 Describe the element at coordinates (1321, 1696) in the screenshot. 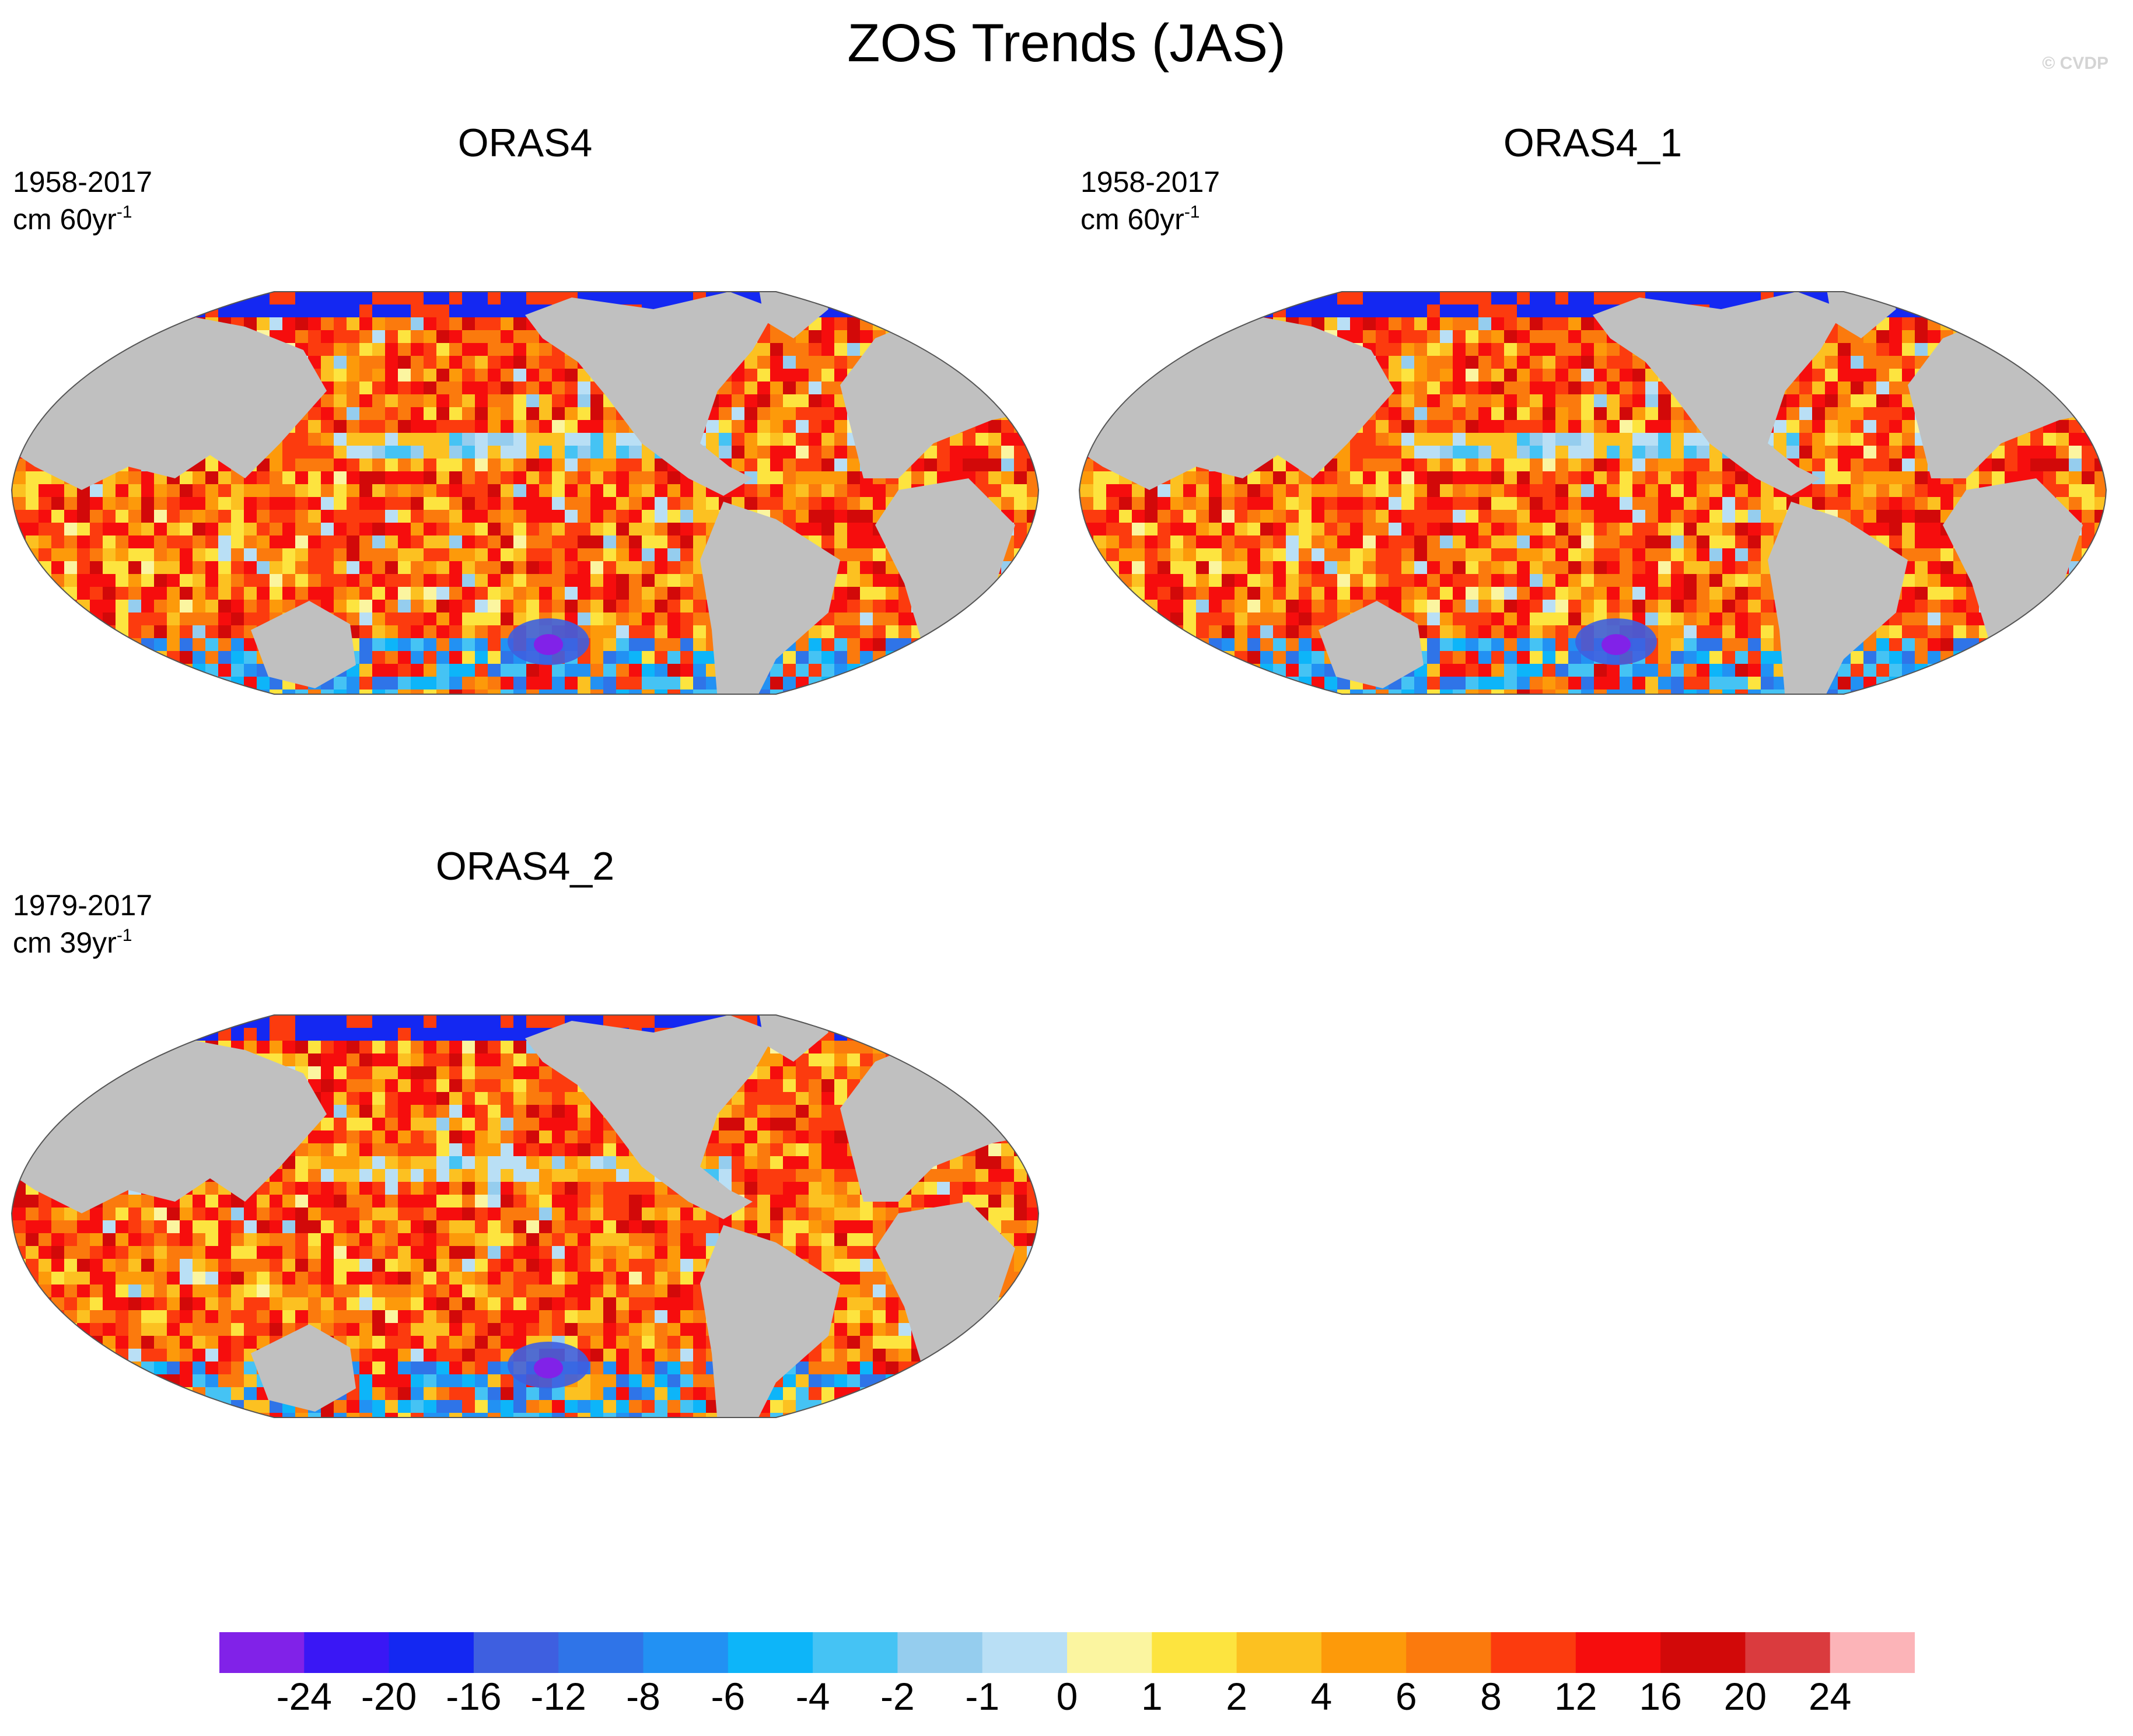

I see `colorbar-tick-label: 4` at that location.